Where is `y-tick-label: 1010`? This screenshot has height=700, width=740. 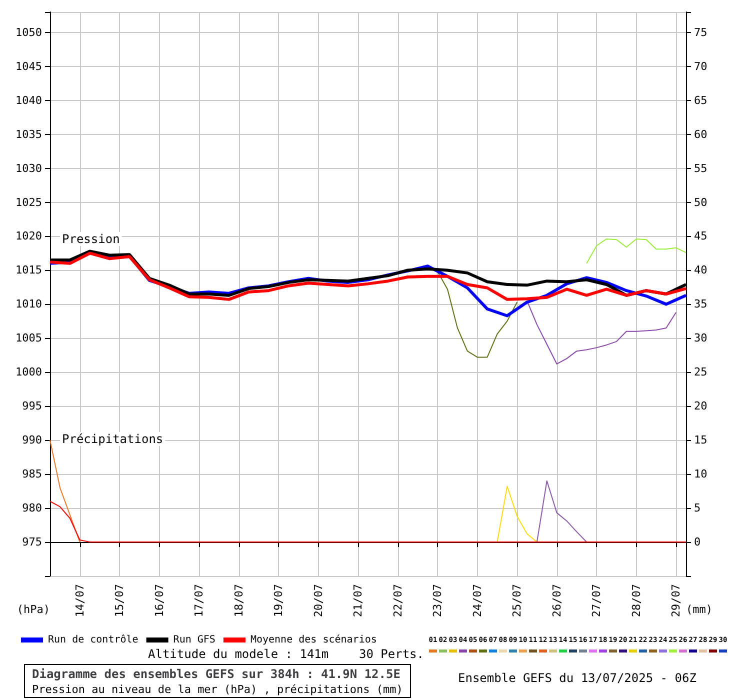 y-tick-label: 1010 is located at coordinates (29, 304).